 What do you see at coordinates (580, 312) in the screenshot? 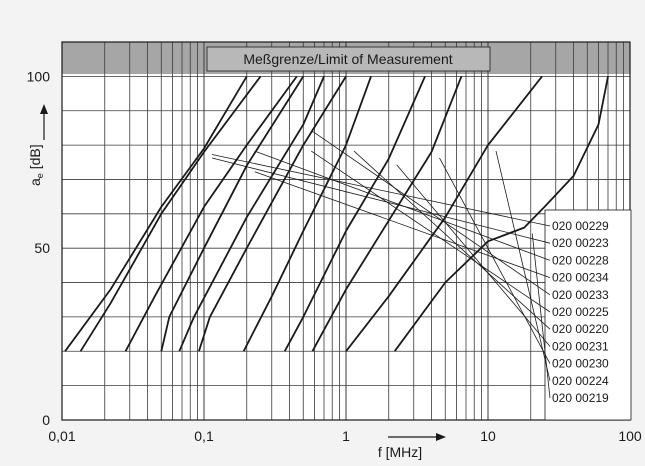
I see `legend-entry: 020 00225` at bounding box center [580, 312].